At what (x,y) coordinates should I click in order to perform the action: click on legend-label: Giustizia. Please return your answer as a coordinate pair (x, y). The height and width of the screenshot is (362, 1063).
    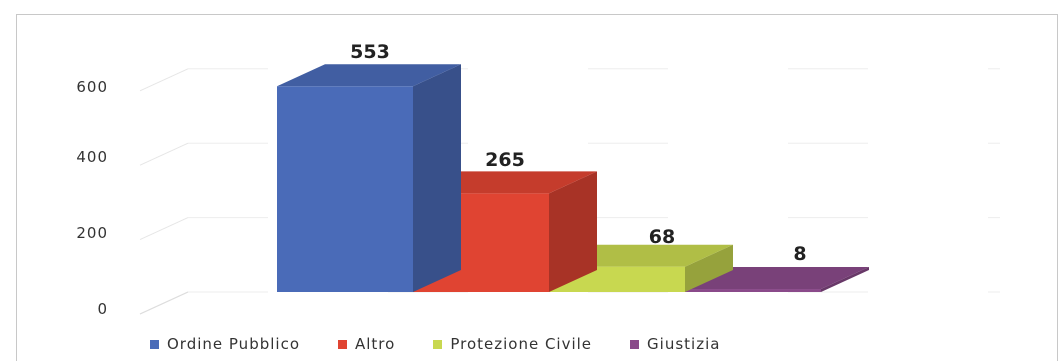
    Looking at the image, I should click on (684, 344).